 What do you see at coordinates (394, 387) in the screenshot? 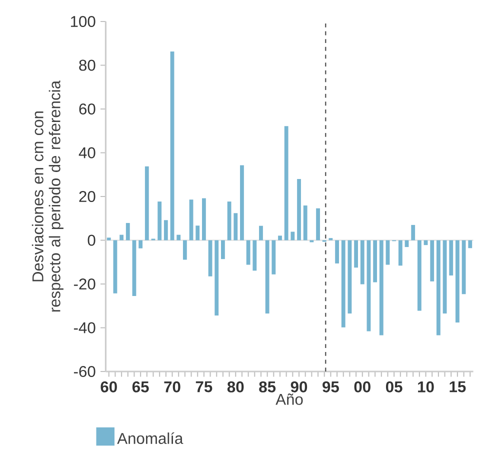
I see `x-tick-label: 05` at bounding box center [394, 387].